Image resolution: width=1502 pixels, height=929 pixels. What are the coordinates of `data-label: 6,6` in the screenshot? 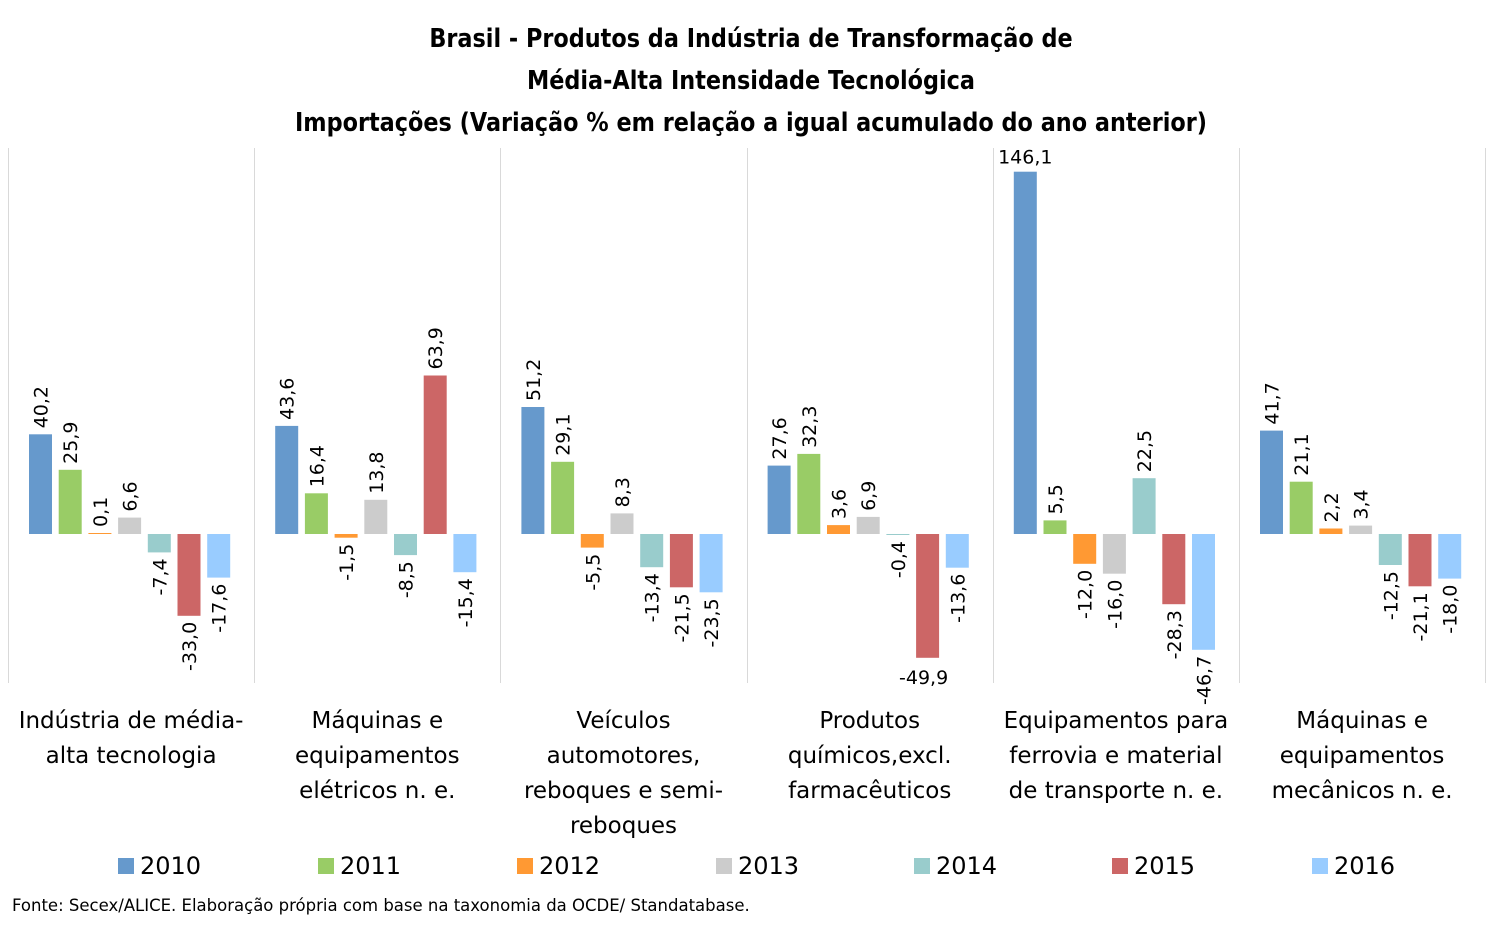 It's located at (131, 496).